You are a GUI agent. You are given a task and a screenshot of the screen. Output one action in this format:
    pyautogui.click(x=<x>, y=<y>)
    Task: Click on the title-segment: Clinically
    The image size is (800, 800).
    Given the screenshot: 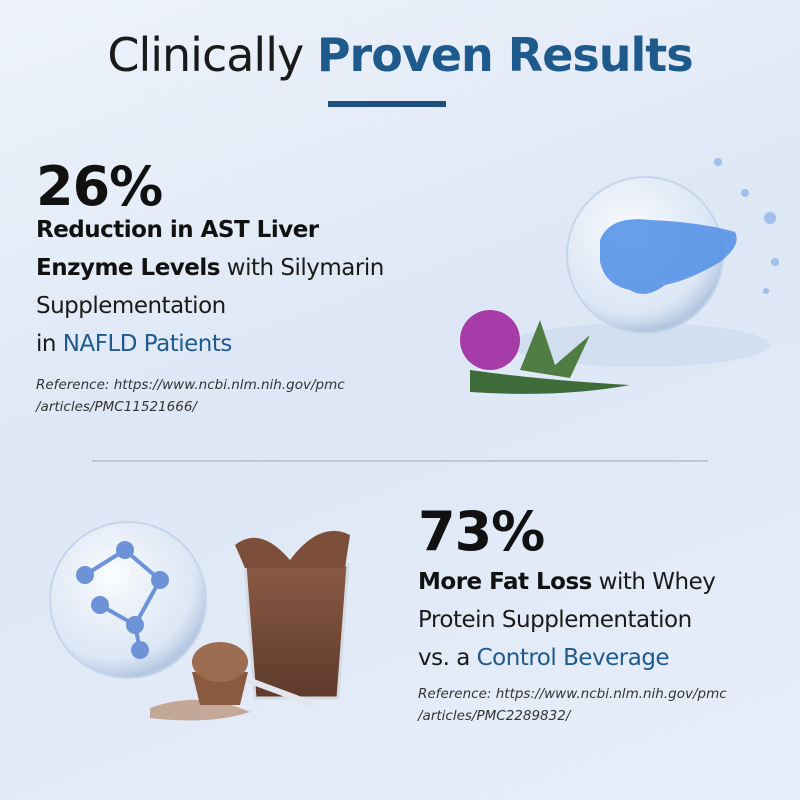 What is the action you would take?
    pyautogui.click(x=212, y=55)
    